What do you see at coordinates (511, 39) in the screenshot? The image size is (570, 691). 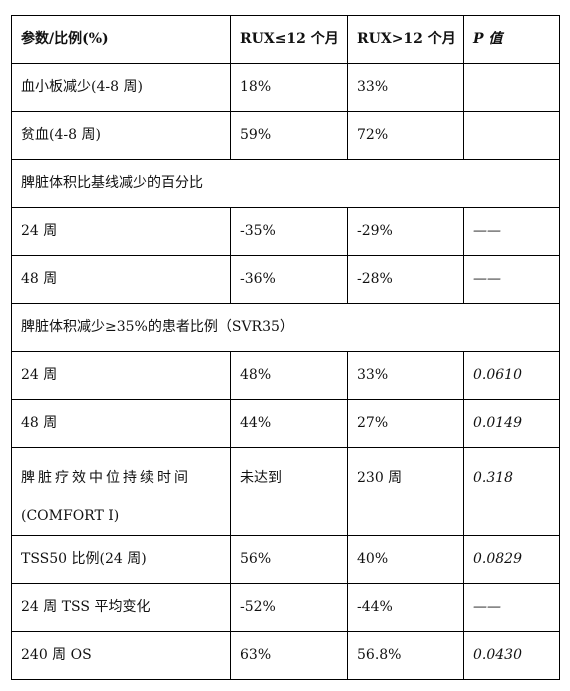 I see `header-p-value: P 值` at bounding box center [511, 39].